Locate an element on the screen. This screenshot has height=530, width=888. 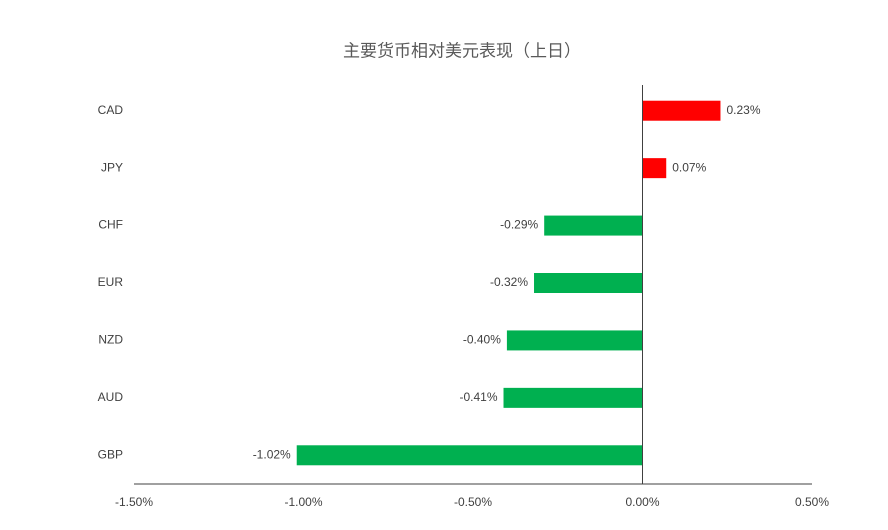
y-tick-label: CHF is located at coordinates (110, 225).